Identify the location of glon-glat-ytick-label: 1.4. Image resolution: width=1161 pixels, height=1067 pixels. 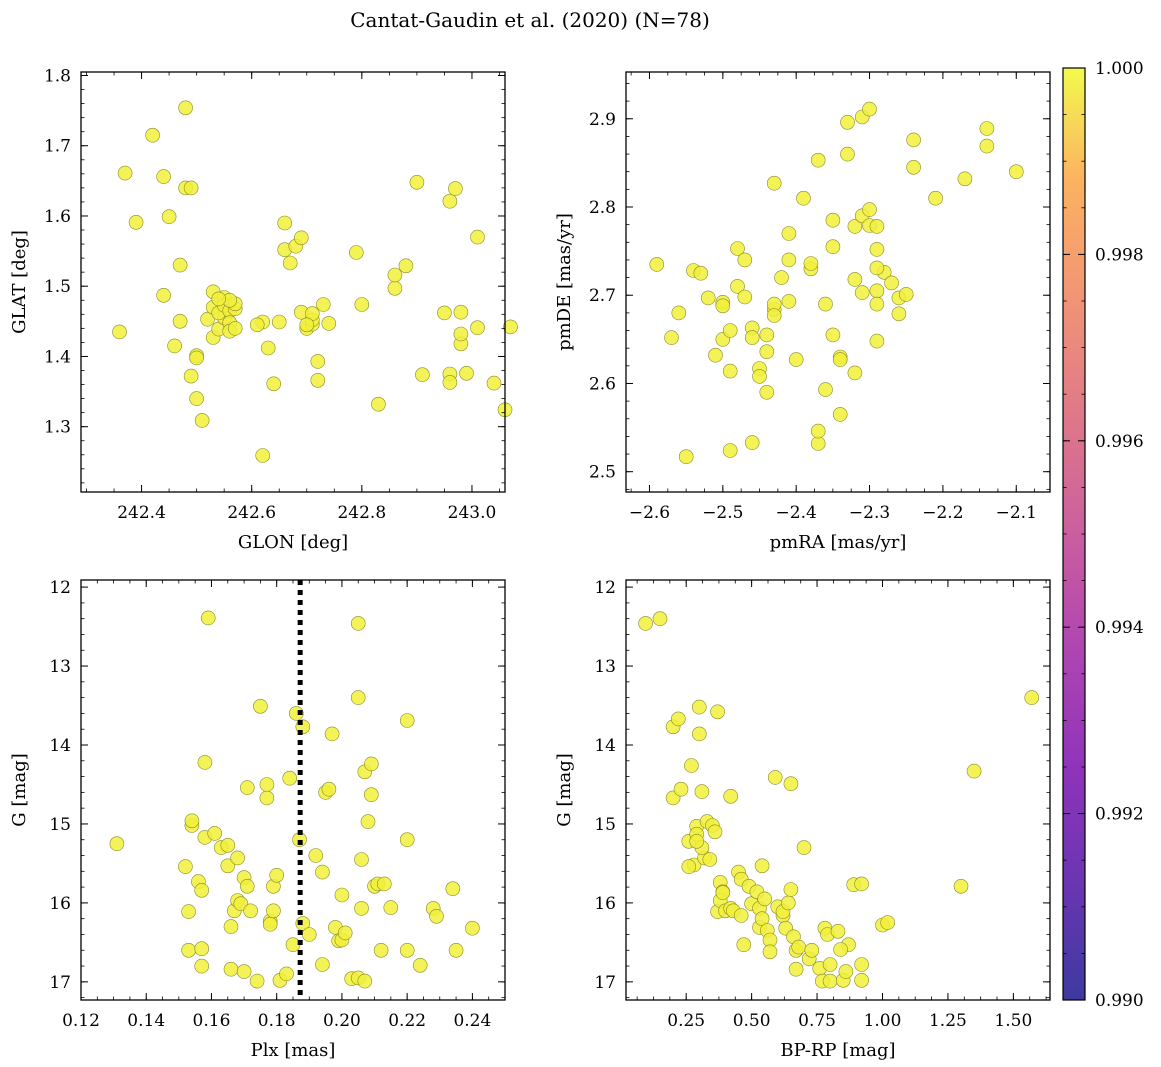
(57, 357).